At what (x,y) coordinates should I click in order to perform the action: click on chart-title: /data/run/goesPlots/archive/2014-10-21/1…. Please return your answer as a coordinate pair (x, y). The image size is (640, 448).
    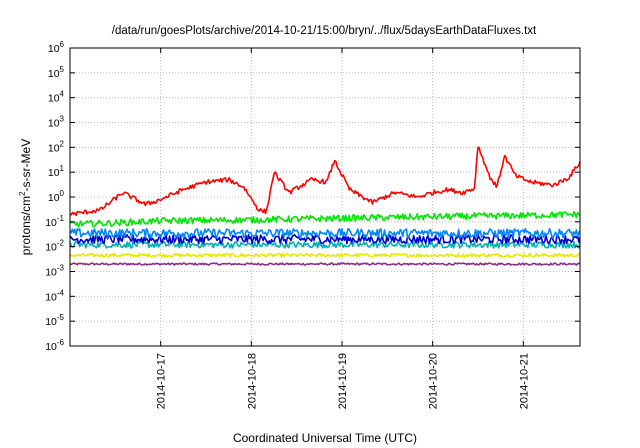
    Looking at the image, I should click on (324, 31).